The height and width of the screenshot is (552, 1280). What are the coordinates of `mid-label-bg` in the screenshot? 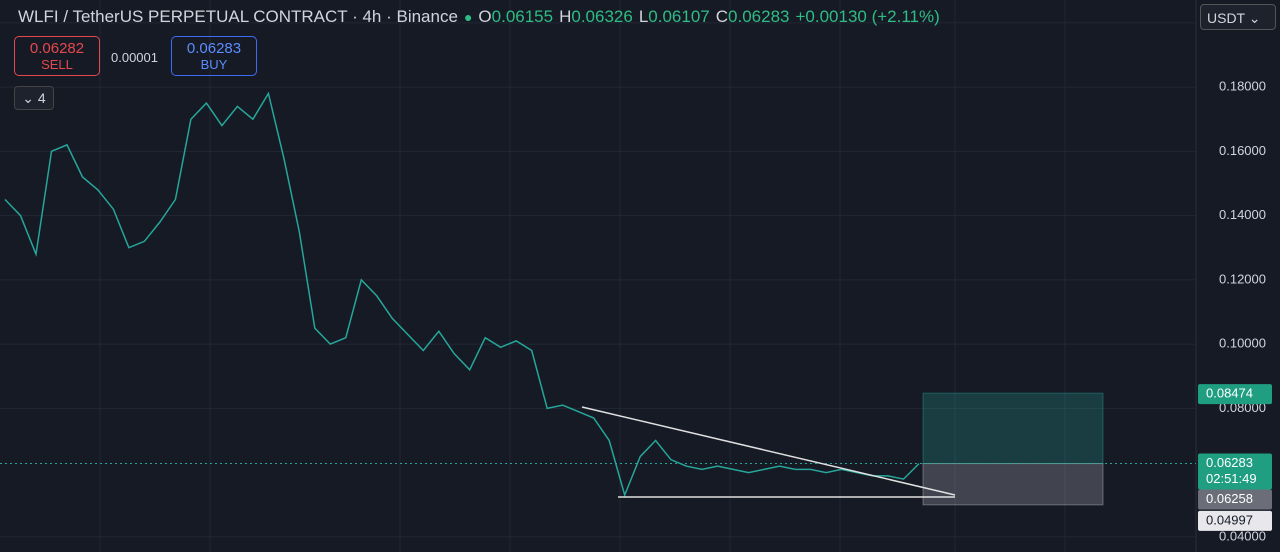 It's located at (1235, 499).